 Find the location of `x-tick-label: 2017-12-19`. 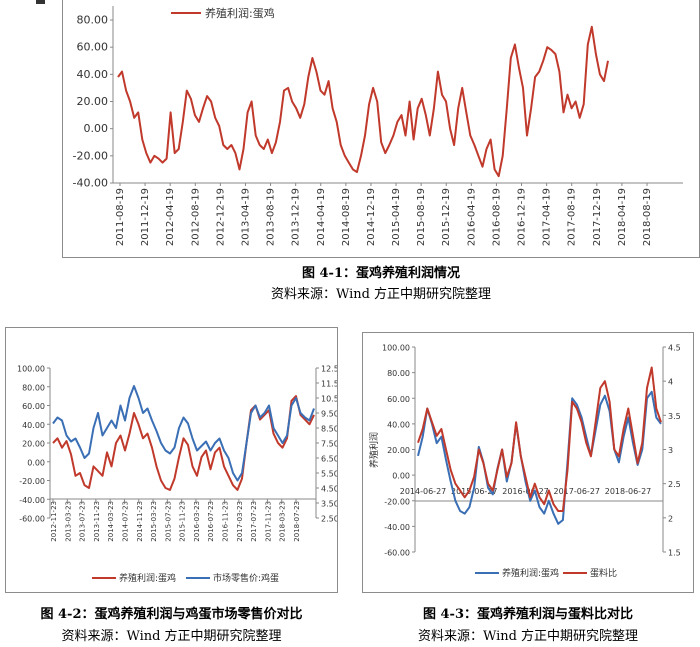

x-tick-label: 2017-12-19 is located at coordinates (597, 217).